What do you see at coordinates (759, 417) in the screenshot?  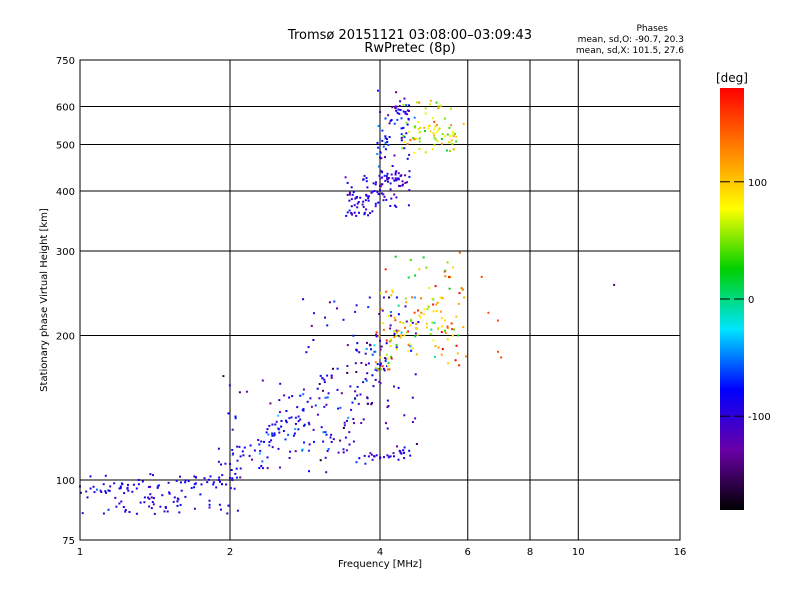 I see `colorbar-tick-label: -100` at bounding box center [759, 417].